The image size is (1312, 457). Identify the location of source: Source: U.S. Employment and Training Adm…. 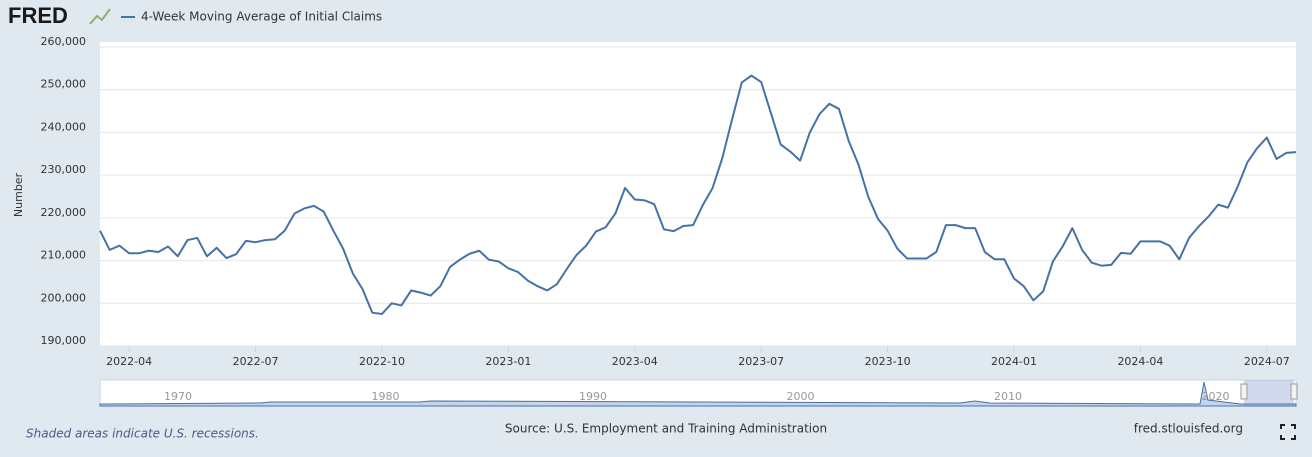
(666, 429).